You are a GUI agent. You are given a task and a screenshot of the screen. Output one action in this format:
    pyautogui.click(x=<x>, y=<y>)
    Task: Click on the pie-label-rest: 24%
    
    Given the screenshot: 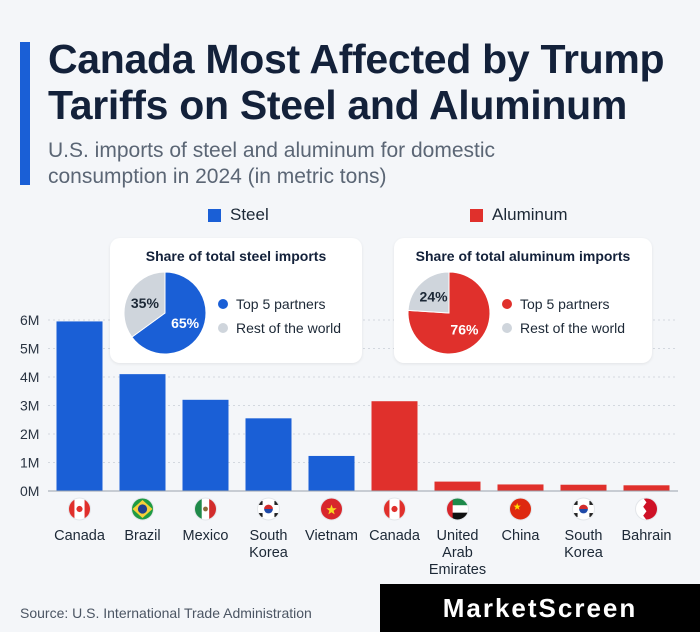 What is the action you would take?
    pyautogui.click(x=434, y=297)
    